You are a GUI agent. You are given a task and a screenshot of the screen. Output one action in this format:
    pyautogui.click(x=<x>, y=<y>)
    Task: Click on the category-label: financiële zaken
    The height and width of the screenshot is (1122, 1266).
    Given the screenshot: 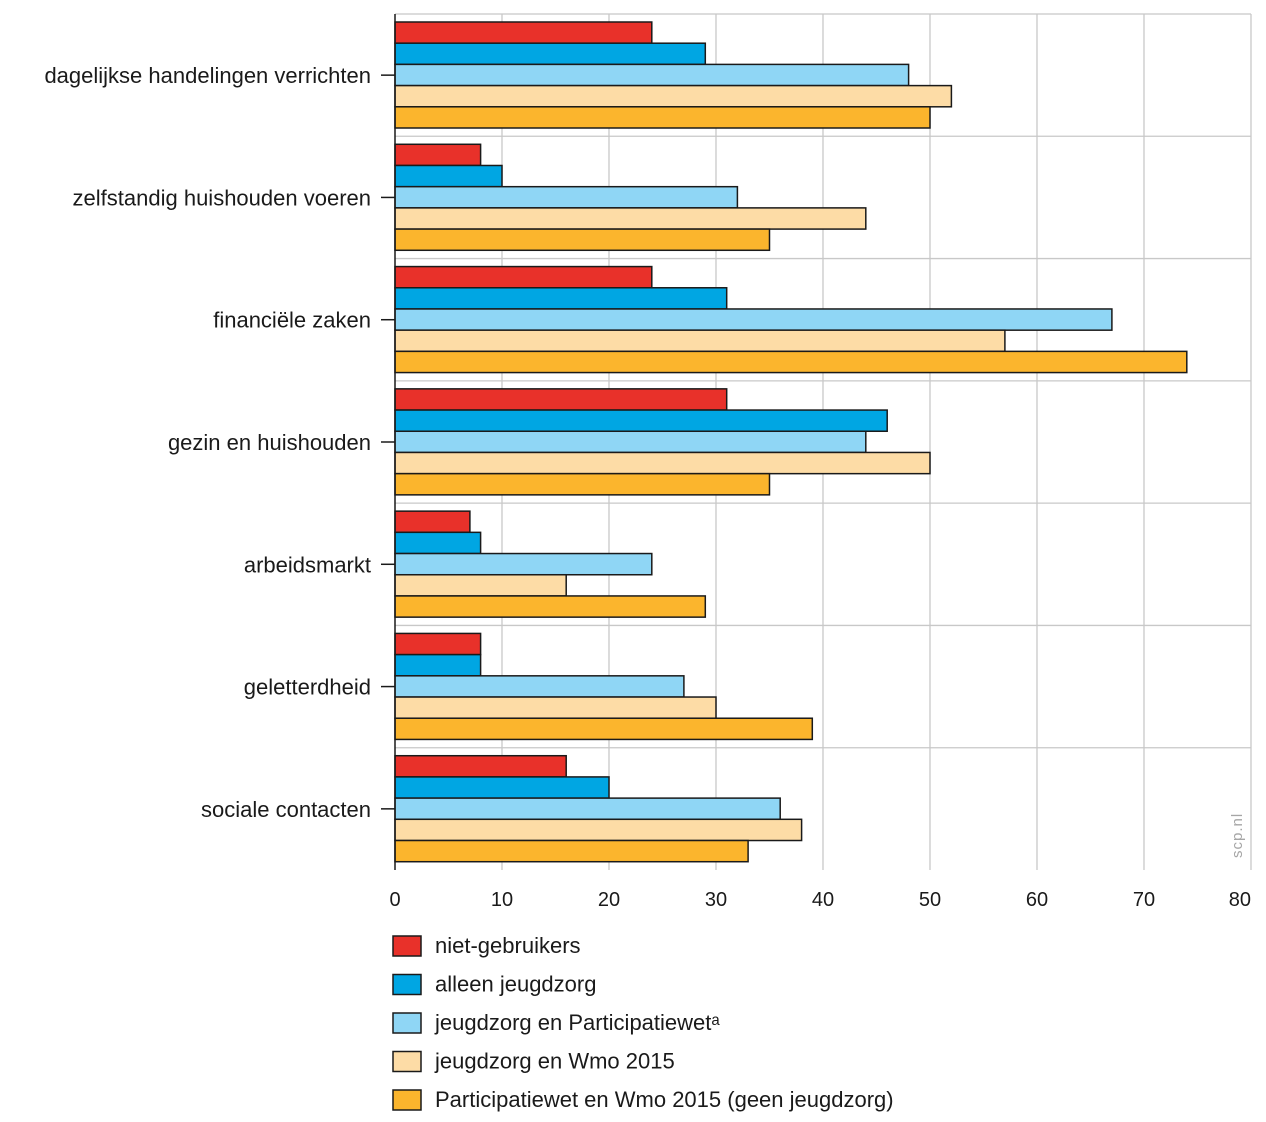 What is the action you would take?
    pyautogui.click(x=292, y=320)
    